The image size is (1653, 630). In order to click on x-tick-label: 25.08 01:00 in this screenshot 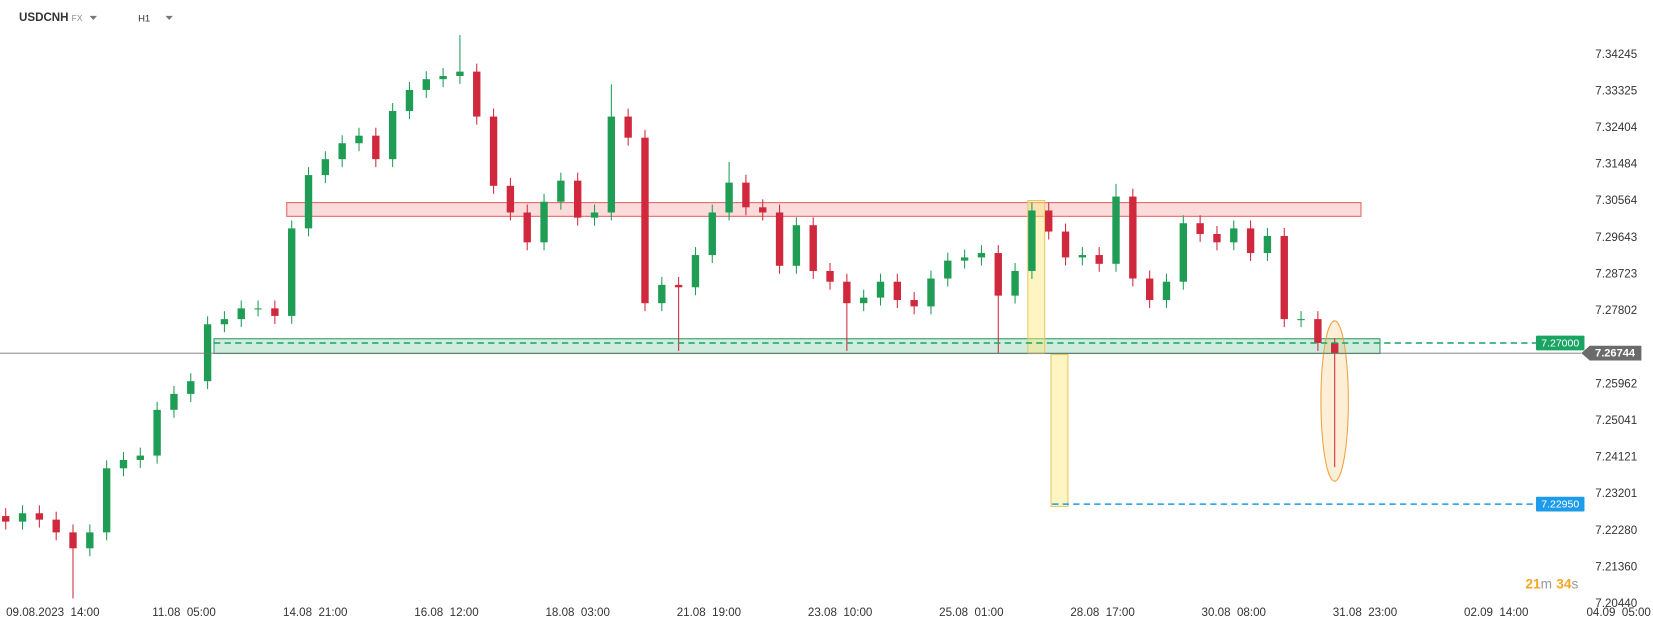, I will do `click(971, 612)`.